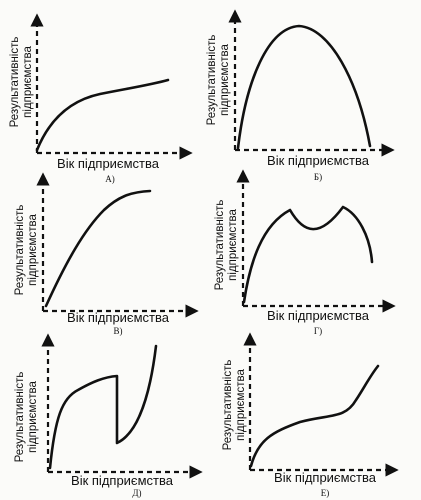 This screenshot has width=421, height=500. Describe the element at coordinates (314, 416) in the screenshot. I see `panel-e-curve` at that location.